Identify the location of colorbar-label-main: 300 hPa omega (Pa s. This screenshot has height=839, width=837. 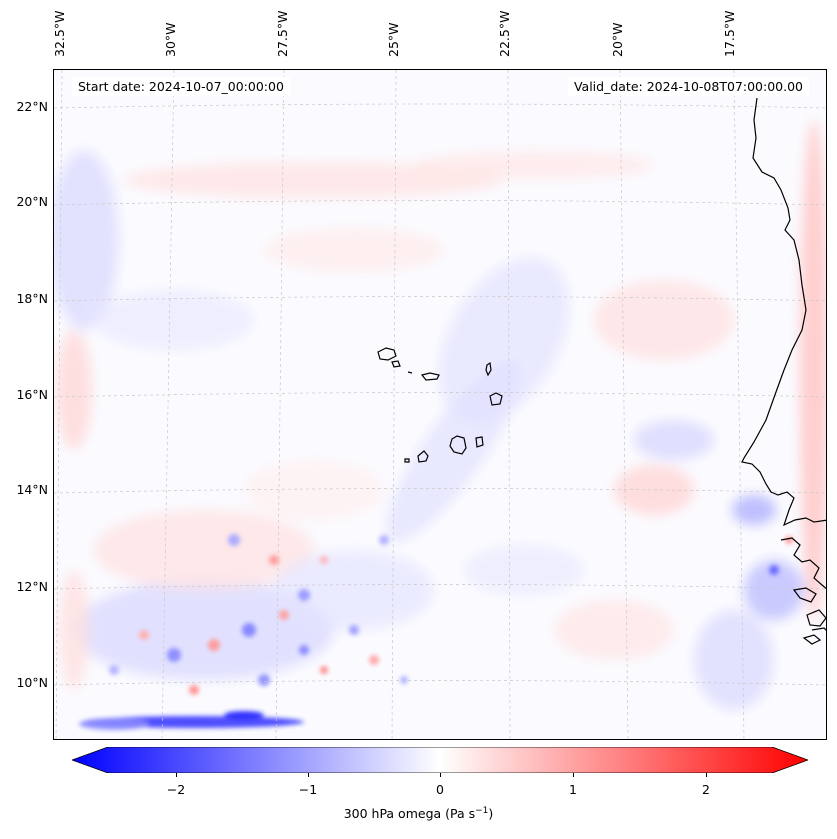
(409, 814).